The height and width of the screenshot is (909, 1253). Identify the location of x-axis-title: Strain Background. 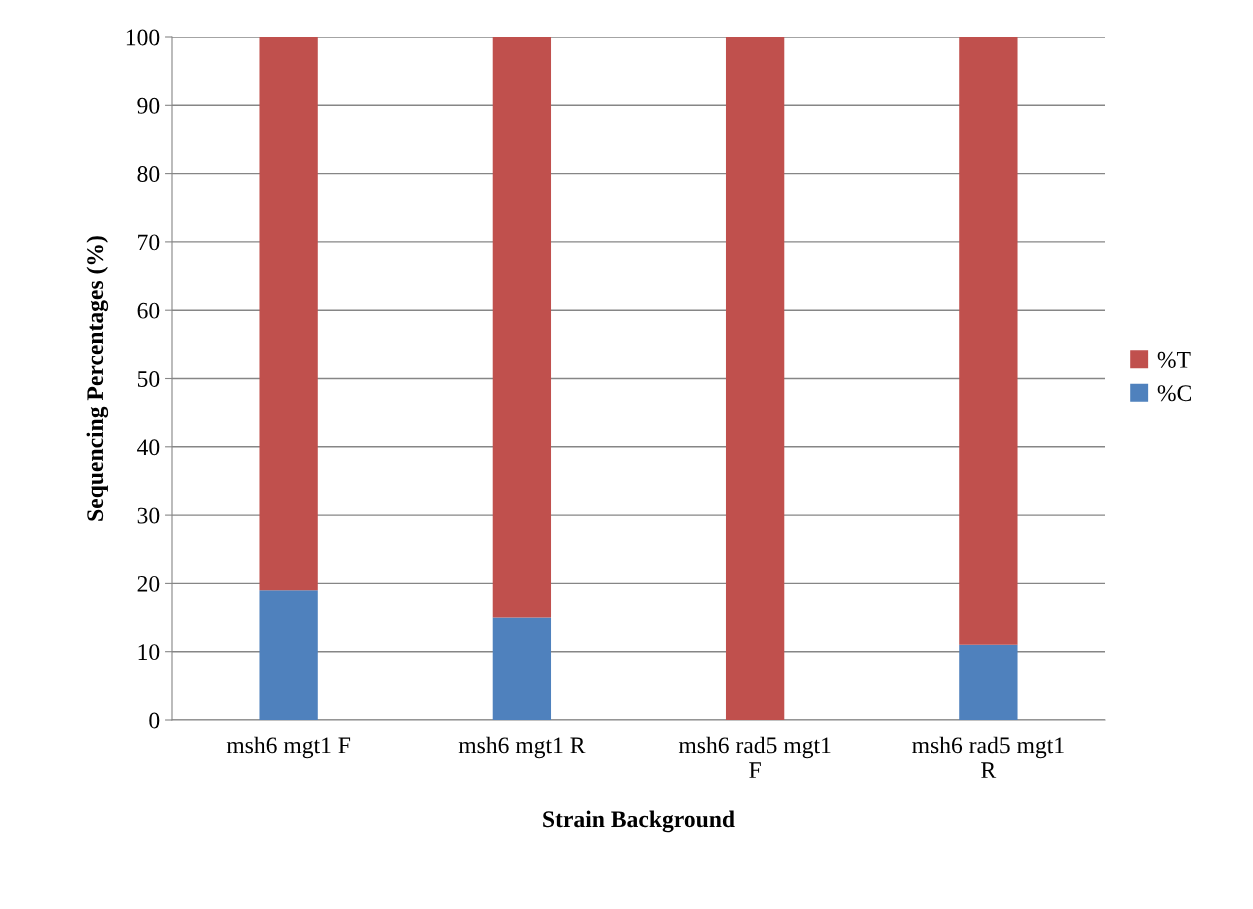
(639, 821).